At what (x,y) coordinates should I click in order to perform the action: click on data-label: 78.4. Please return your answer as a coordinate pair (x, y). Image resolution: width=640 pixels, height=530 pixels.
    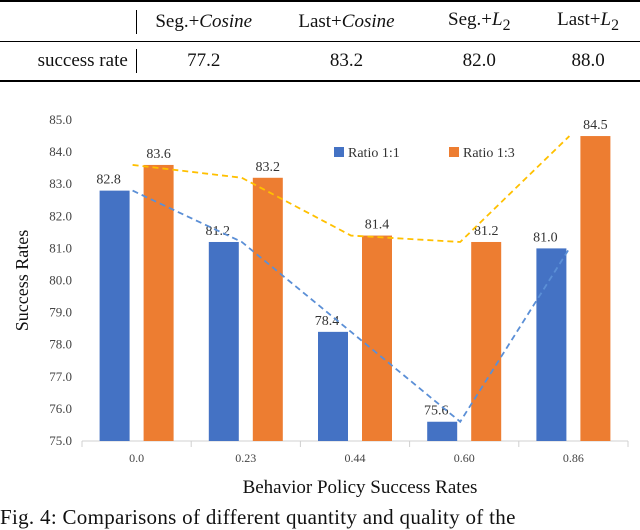
    Looking at the image, I should click on (327, 321).